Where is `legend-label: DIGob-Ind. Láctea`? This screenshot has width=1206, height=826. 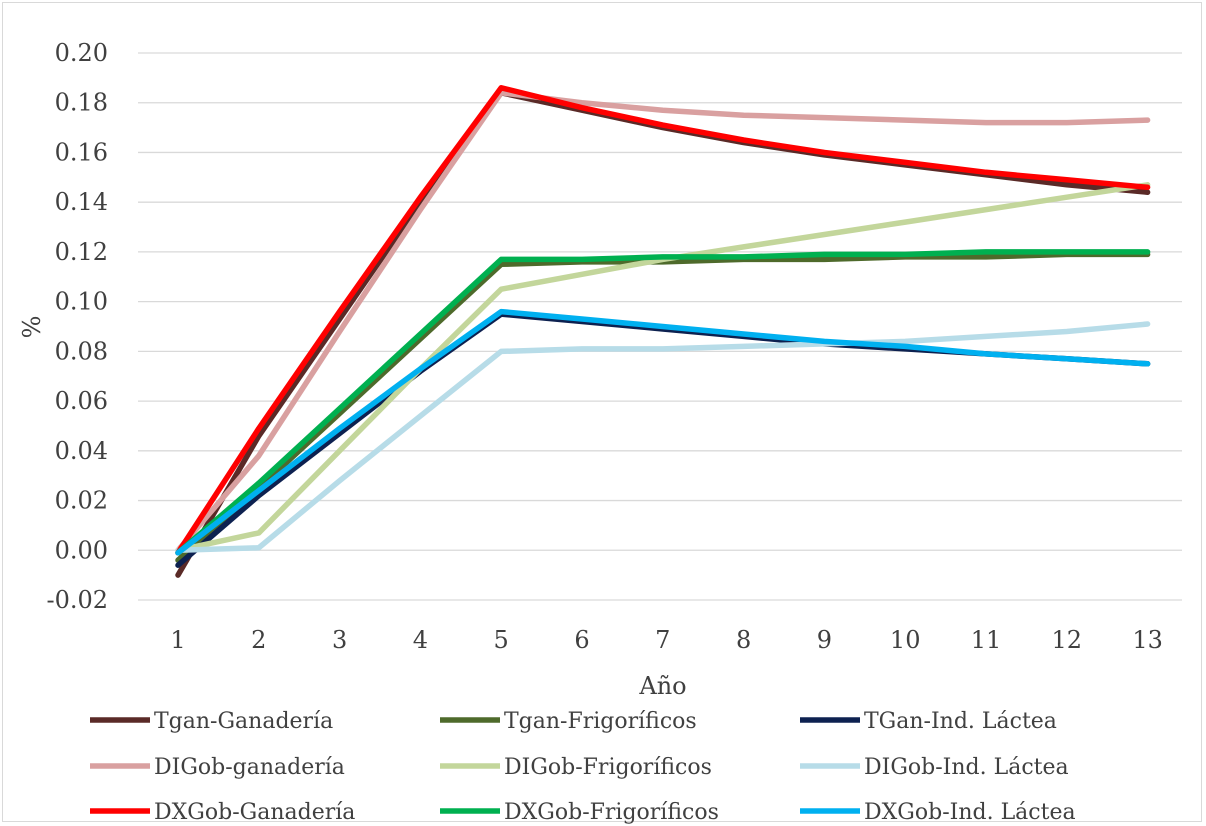 legend-label: DIGob-Ind. Láctea is located at coordinates (966, 767).